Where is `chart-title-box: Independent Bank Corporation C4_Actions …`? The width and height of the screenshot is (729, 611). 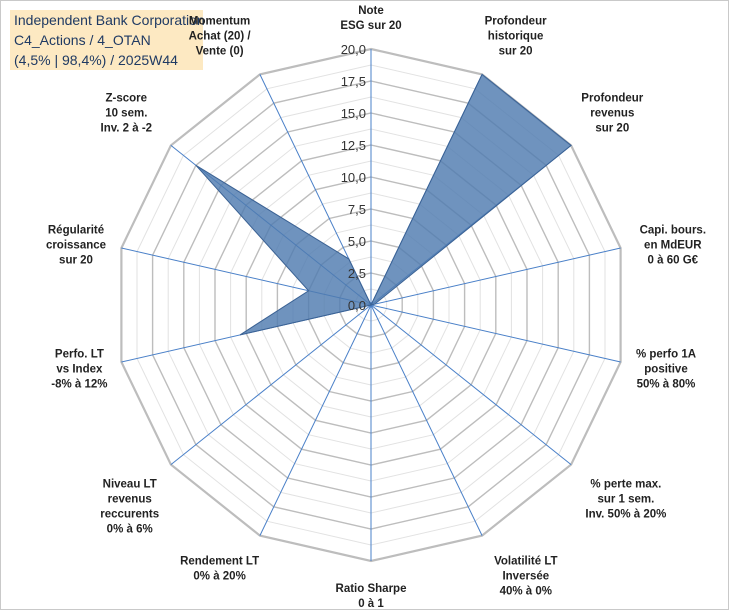 chart-title-box: Independent Bank Corporation C4_Actions … is located at coordinates (107, 40).